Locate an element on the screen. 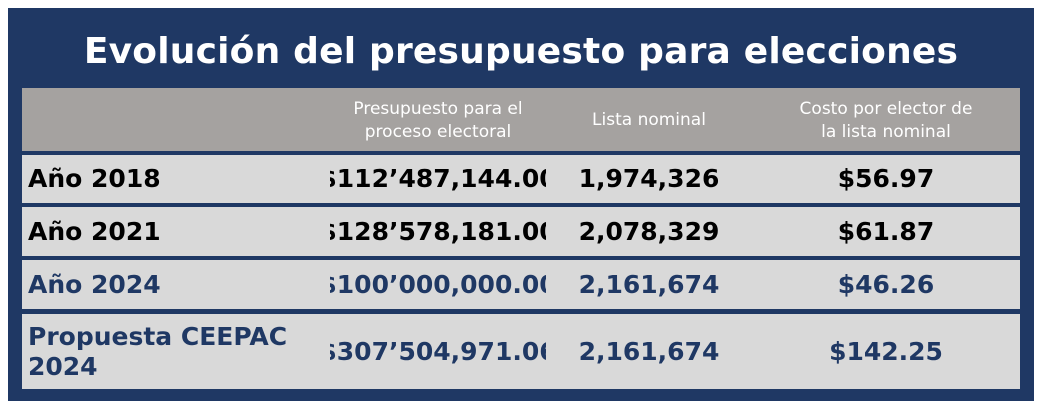 The height and width of the screenshot is (411, 1044). row-label-line1: Propuesta CEEPAC is located at coordinates (158, 336).